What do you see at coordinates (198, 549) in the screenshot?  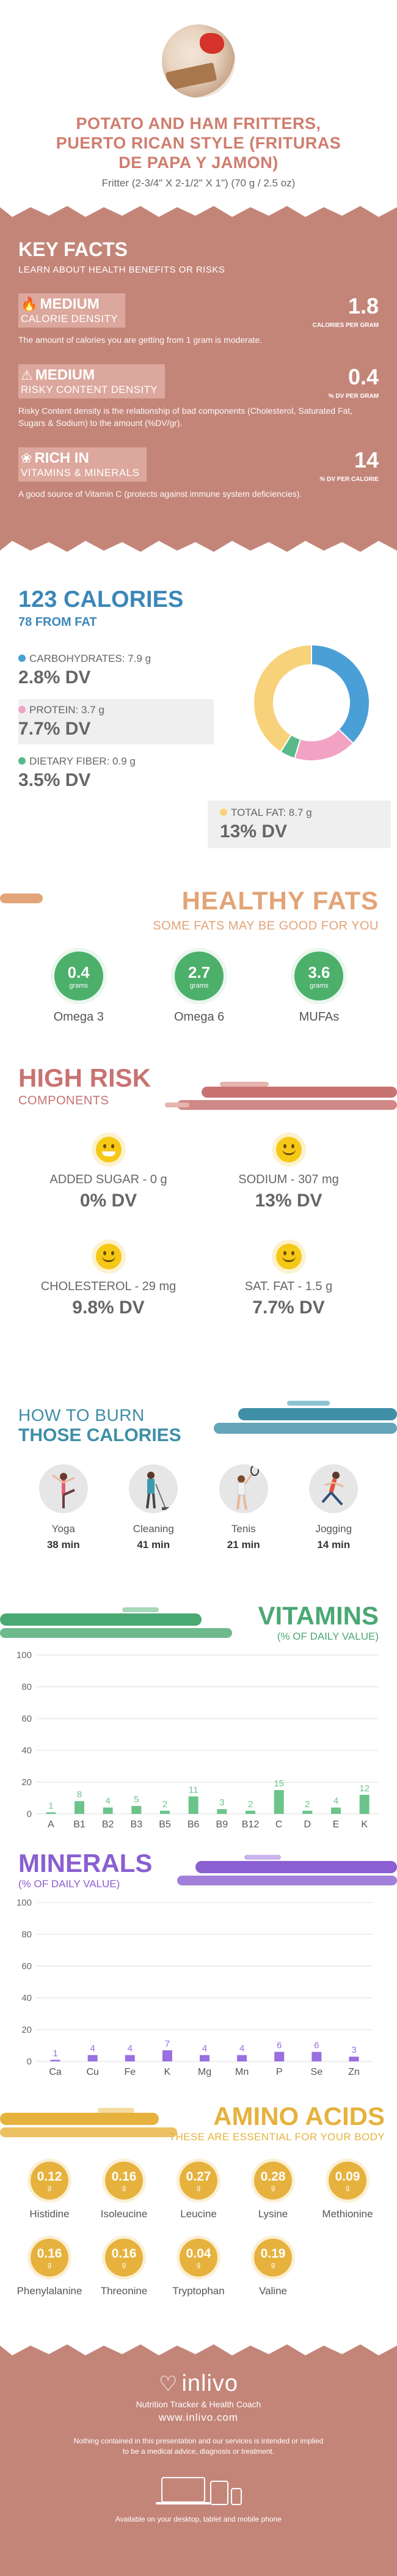 I see `zigzag-bottom-divider` at bounding box center [198, 549].